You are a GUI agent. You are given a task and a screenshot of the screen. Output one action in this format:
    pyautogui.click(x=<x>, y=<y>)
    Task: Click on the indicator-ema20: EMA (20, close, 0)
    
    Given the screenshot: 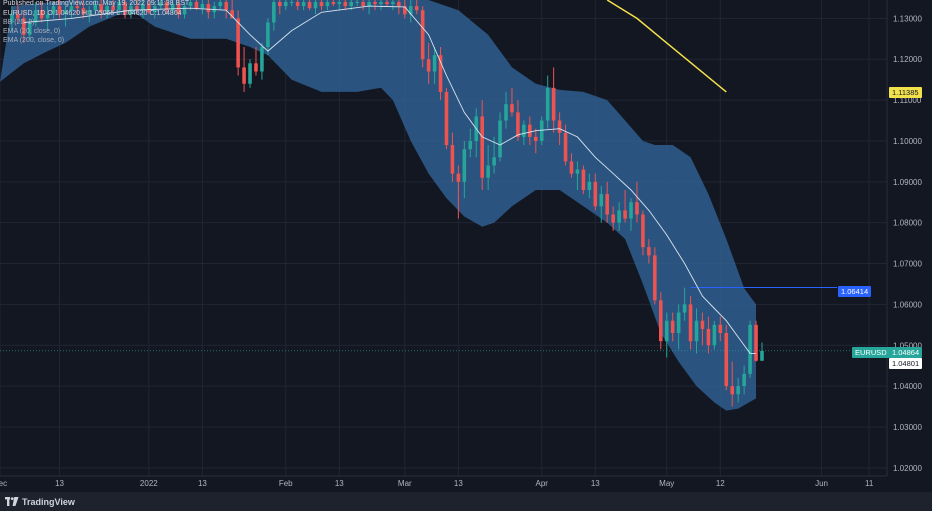 What is the action you would take?
    pyautogui.click(x=32, y=31)
    